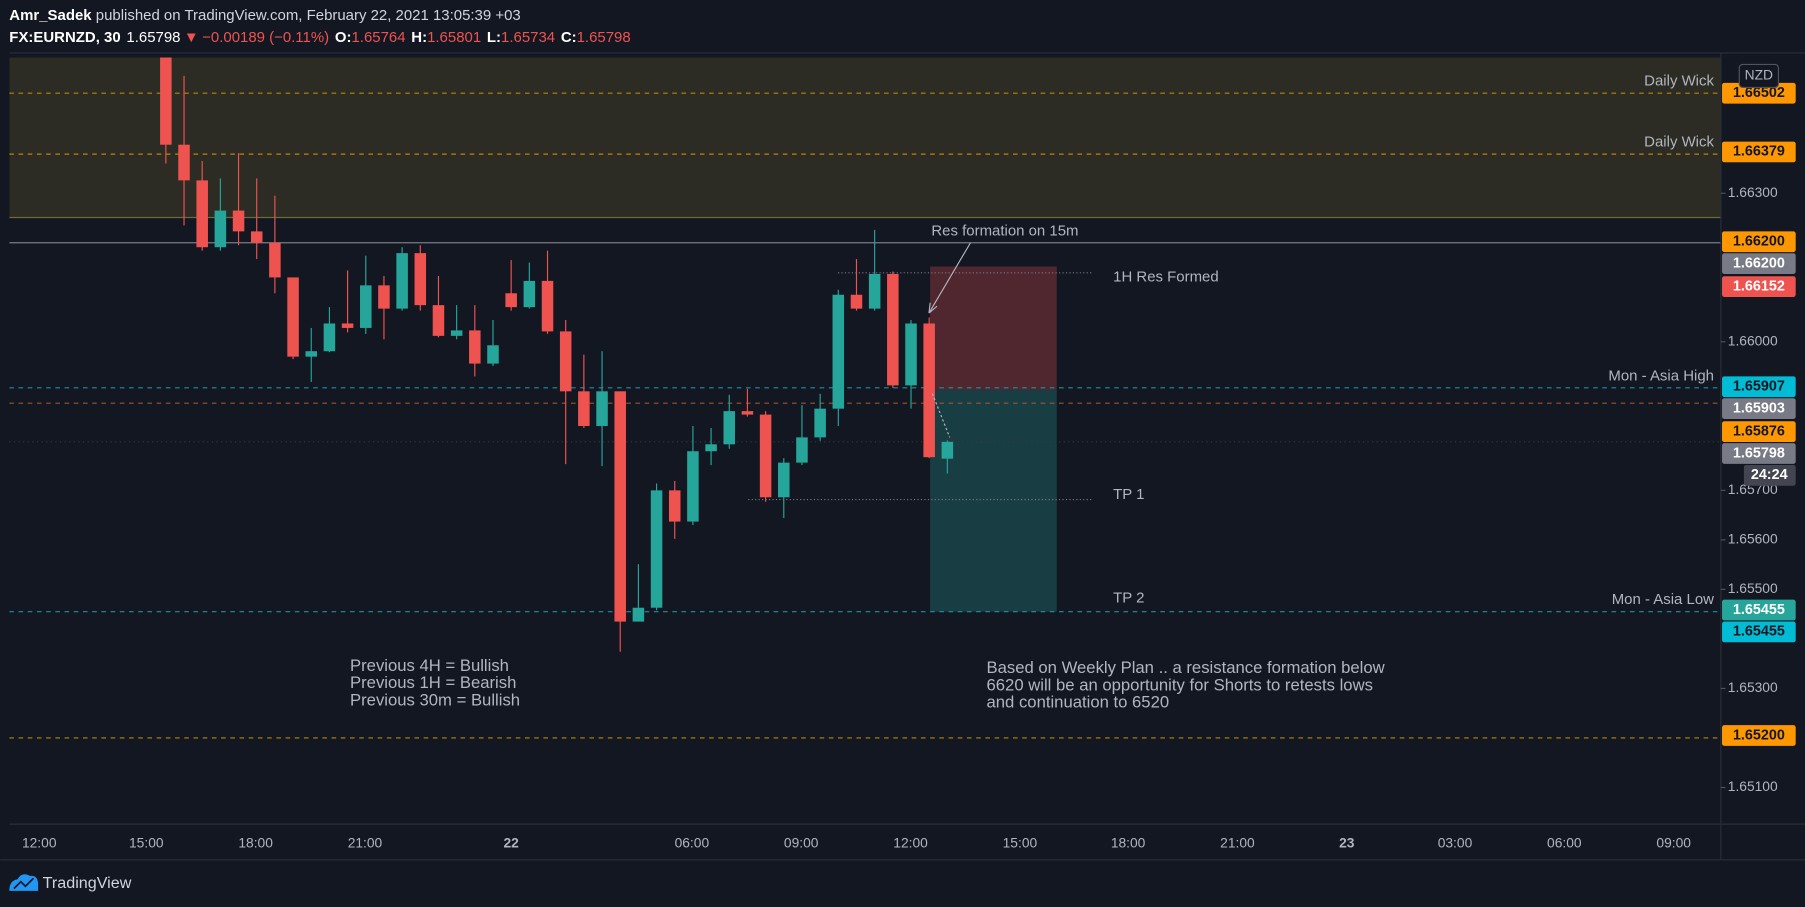 This screenshot has width=1805, height=907. What do you see at coordinates (1128, 842) in the screenshot?
I see `x-tick-label: 18:00` at bounding box center [1128, 842].